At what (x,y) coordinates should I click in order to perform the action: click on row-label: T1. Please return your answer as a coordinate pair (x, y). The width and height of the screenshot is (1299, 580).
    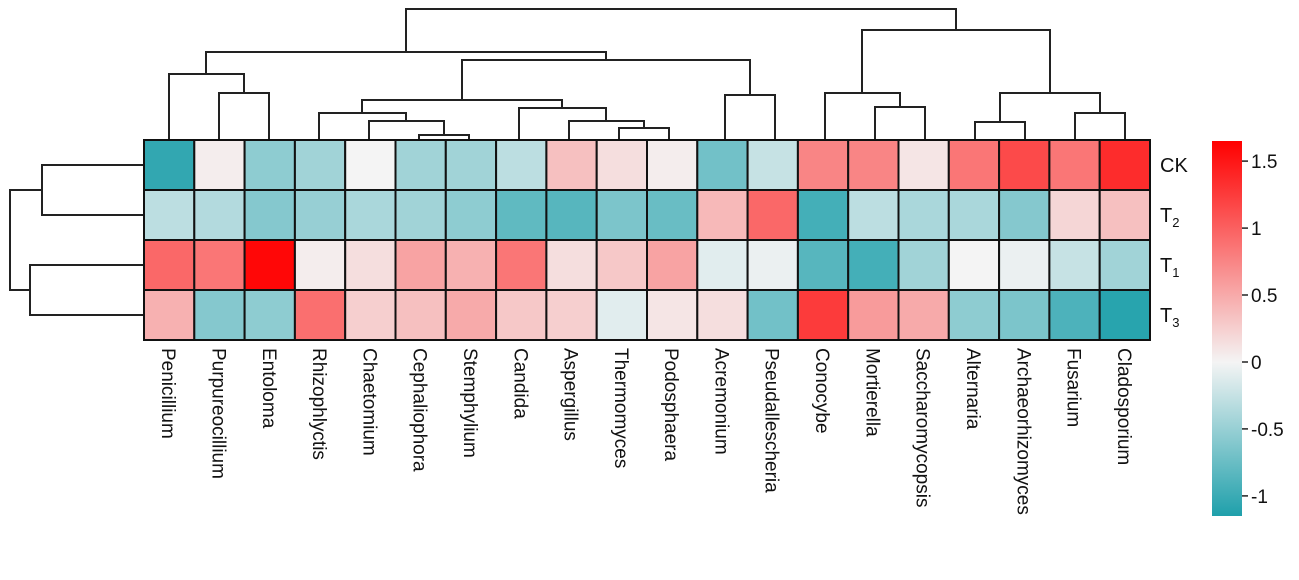
    Looking at the image, I should click on (1169, 267).